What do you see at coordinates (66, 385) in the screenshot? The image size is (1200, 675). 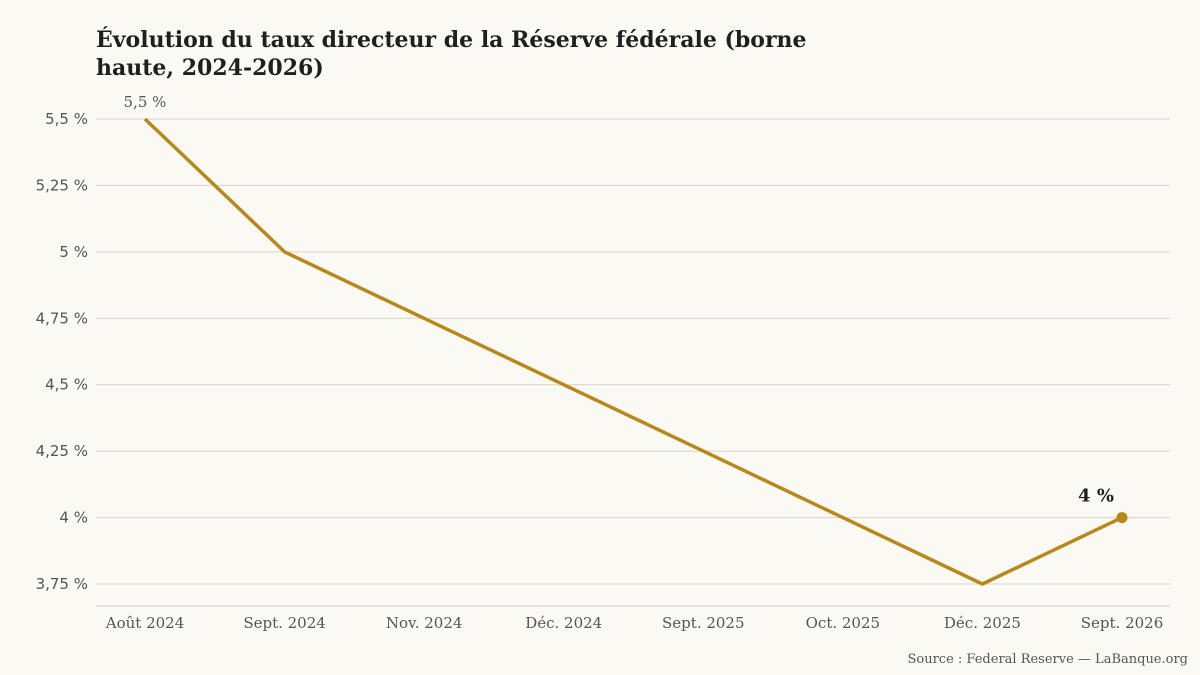 I see `y-tick-label: 4,5 %` at bounding box center [66, 385].